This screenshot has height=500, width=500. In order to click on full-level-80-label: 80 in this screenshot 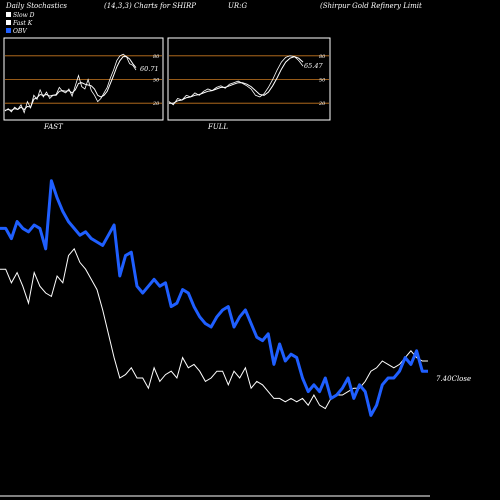, I will do `click(322, 57)`.